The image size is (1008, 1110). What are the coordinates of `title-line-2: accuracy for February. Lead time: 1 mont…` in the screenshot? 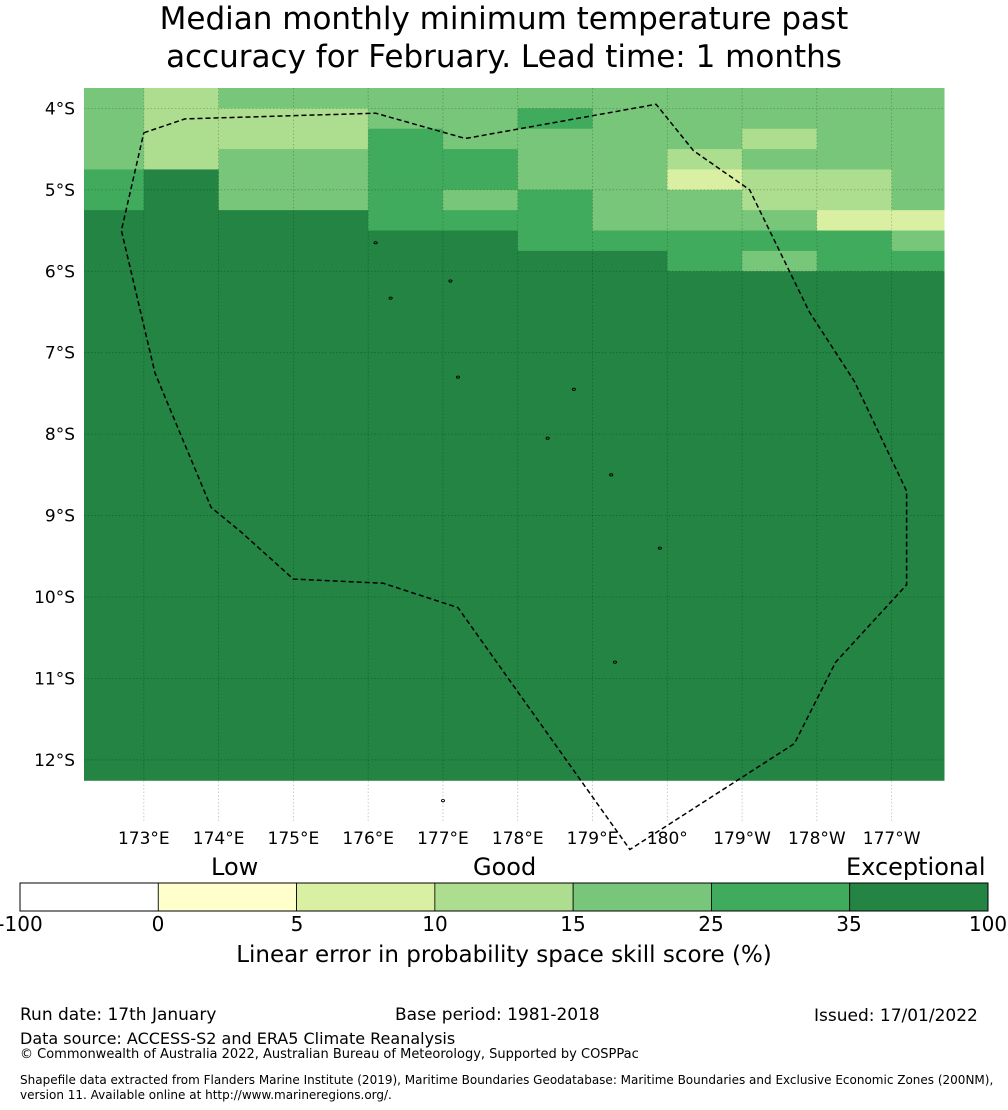 It's located at (504, 57).